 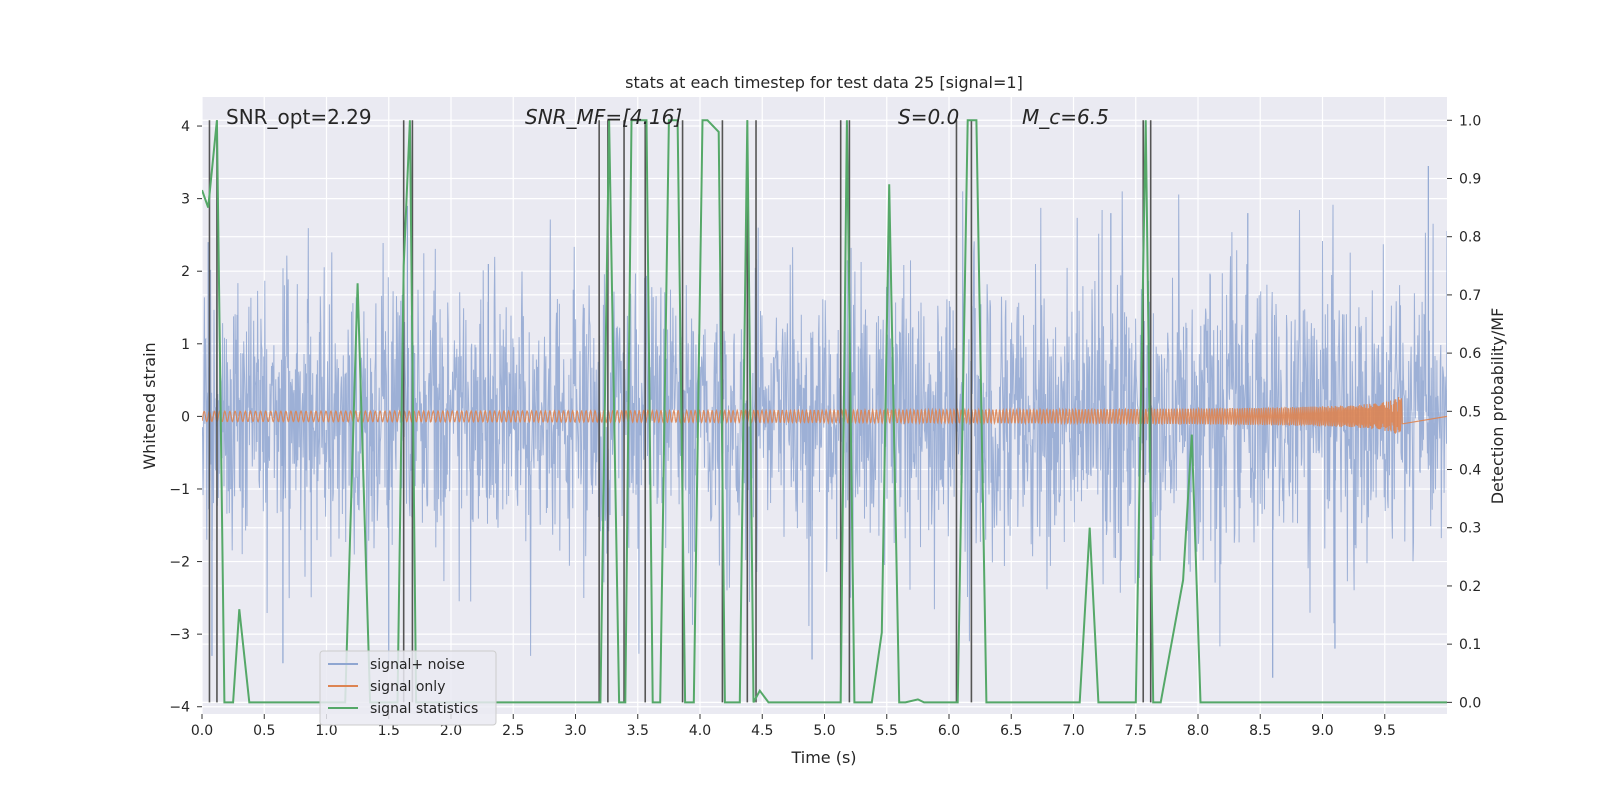 What do you see at coordinates (824, 731) in the screenshot?
I see `x-tick-label: 5.0` at bounding box center [824, 731].